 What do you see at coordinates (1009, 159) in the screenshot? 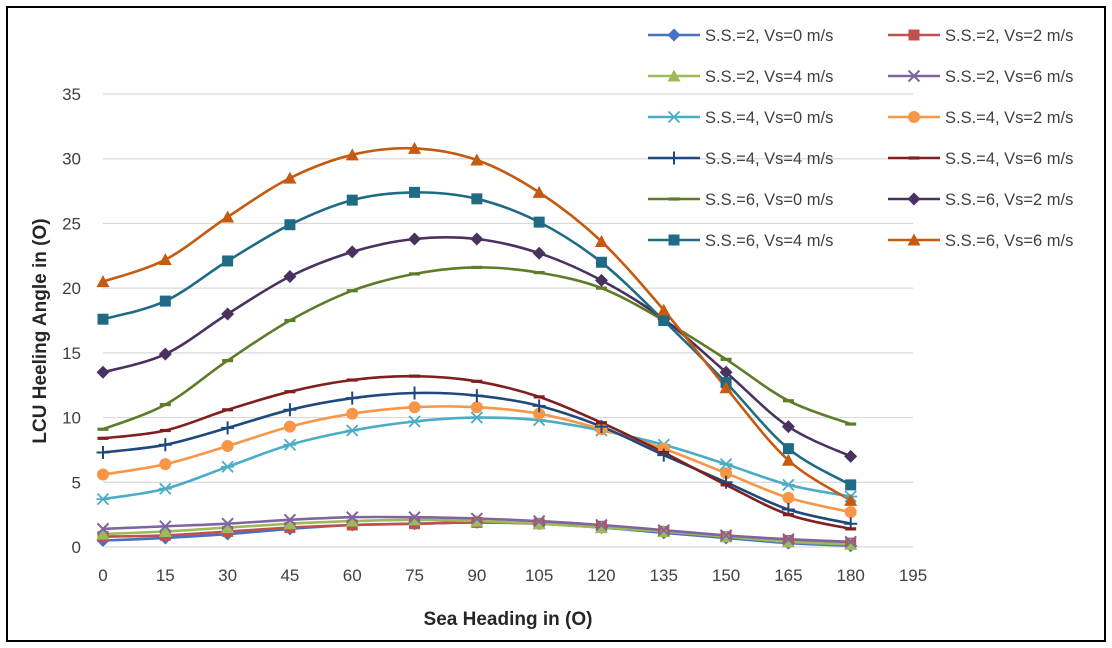
I see `legend-label: S.S.=4, Vs=6 m/s` at bounding box center [1009, 159].